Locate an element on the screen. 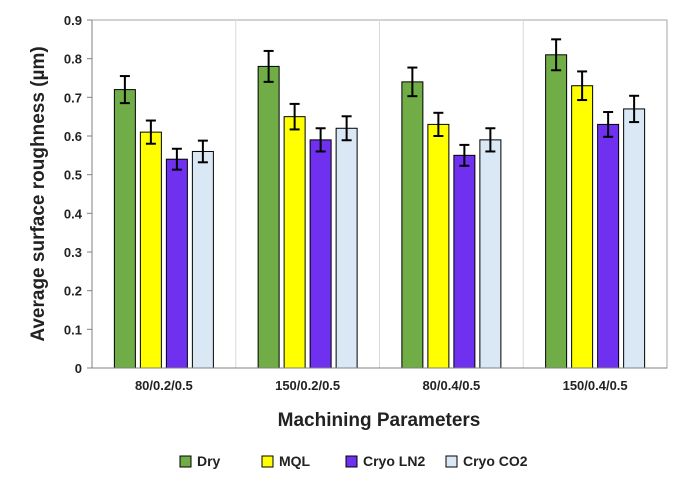 The width and height of the screenshot is (685, 493). y-tick-label: 0.8 is located at coordinates (73, 59).